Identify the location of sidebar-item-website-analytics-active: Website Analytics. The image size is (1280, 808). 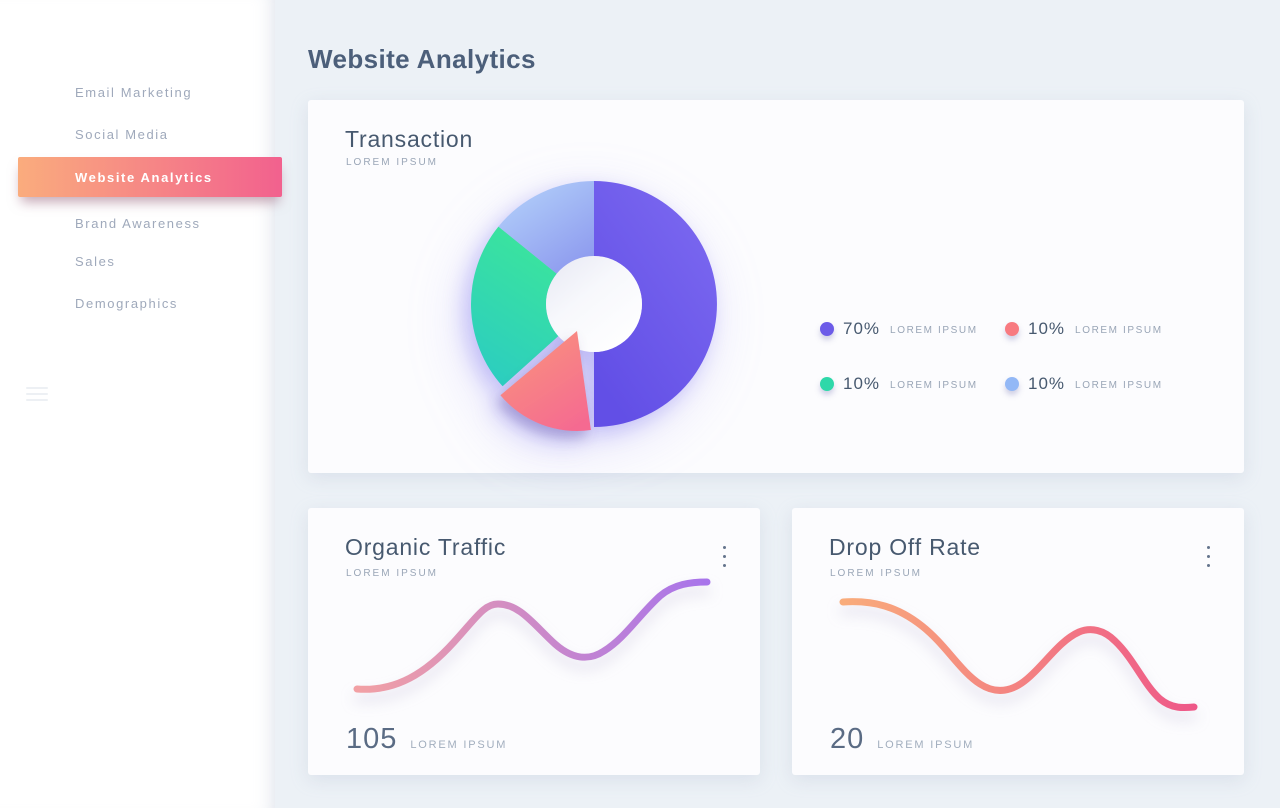
(150, 177).